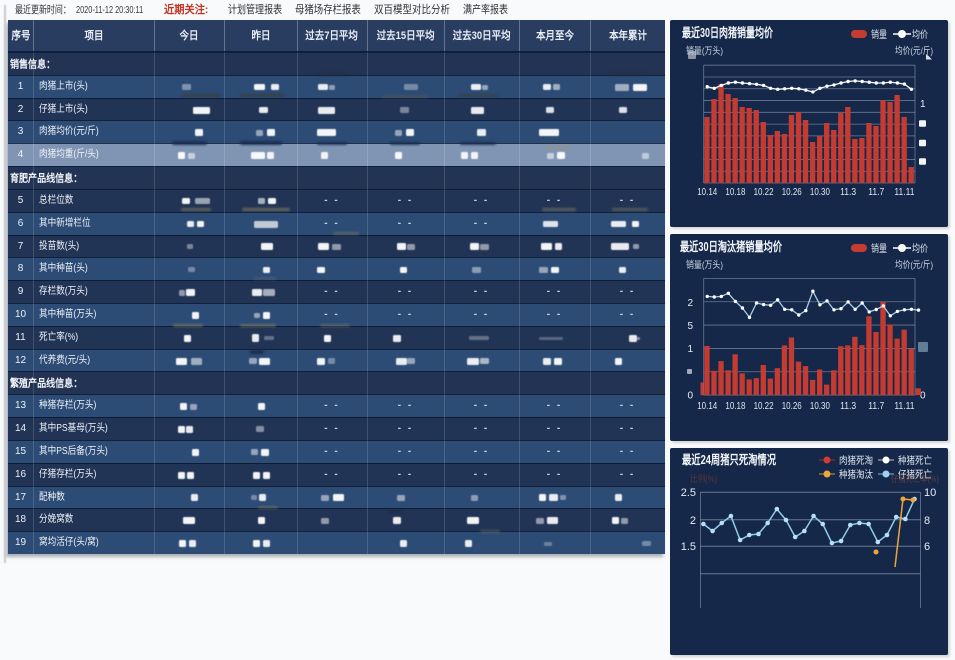 This screenshot has width=955, height=660. I want to click on svg-text: 10, so click(930, 493).